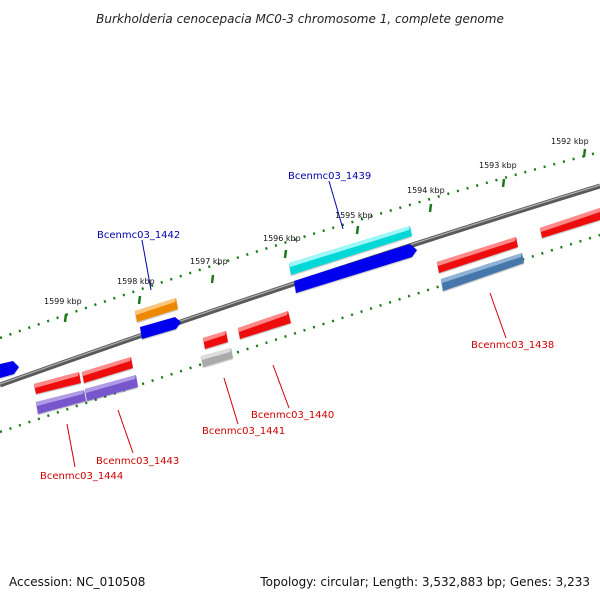  What do you see at coordinates (498, 165) in the screenshot?
I see `scale-label: 1593 kbp` at bounding box center [498, 165].